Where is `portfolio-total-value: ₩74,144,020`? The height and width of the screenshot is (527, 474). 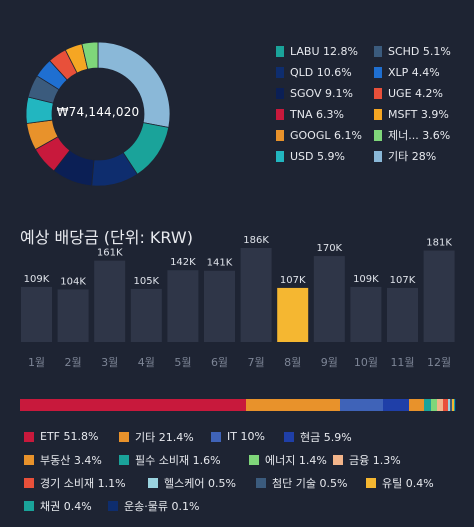
portfolio-total-value: ₩74,144,020 is located at coordinates (98, 112).